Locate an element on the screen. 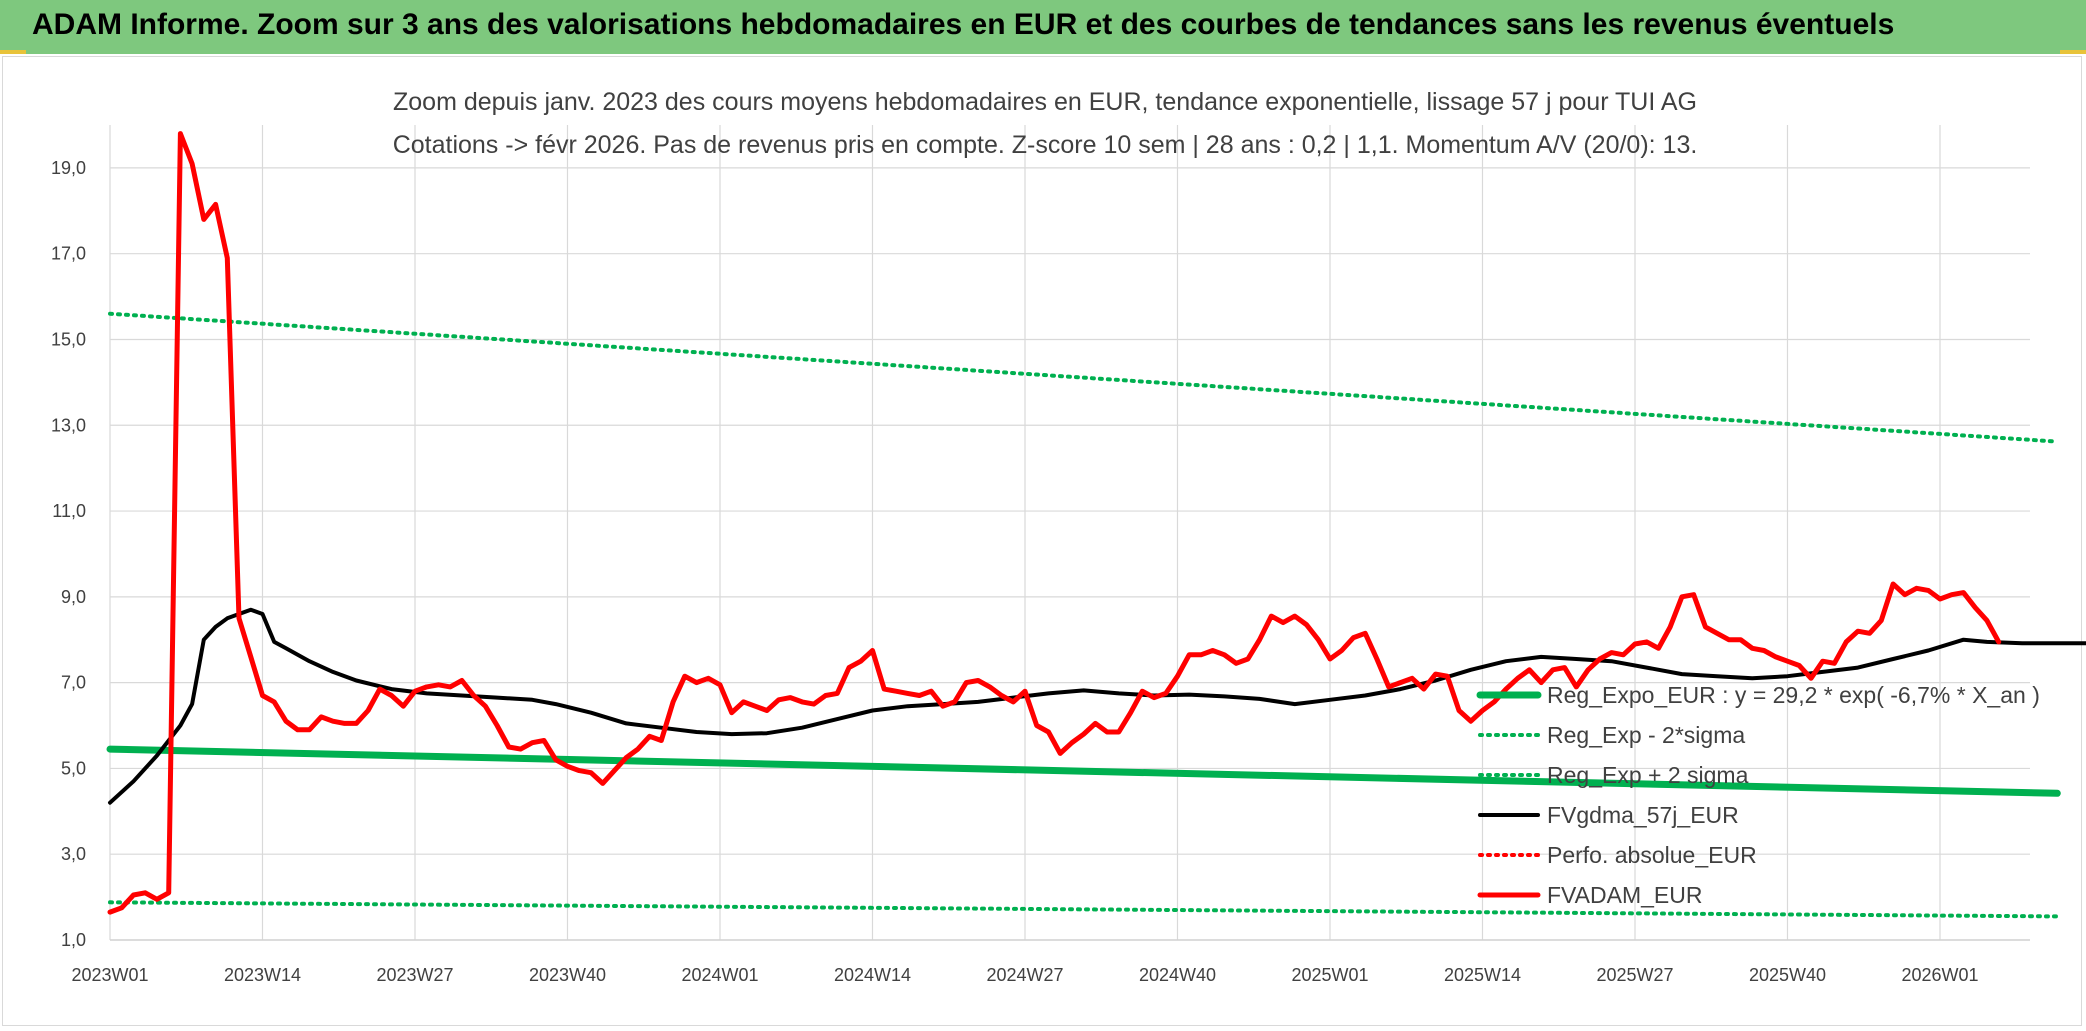 This screenshot has height=1031, width=2086. y-tick-label: 17,0 is located at coordinates (68, 254).